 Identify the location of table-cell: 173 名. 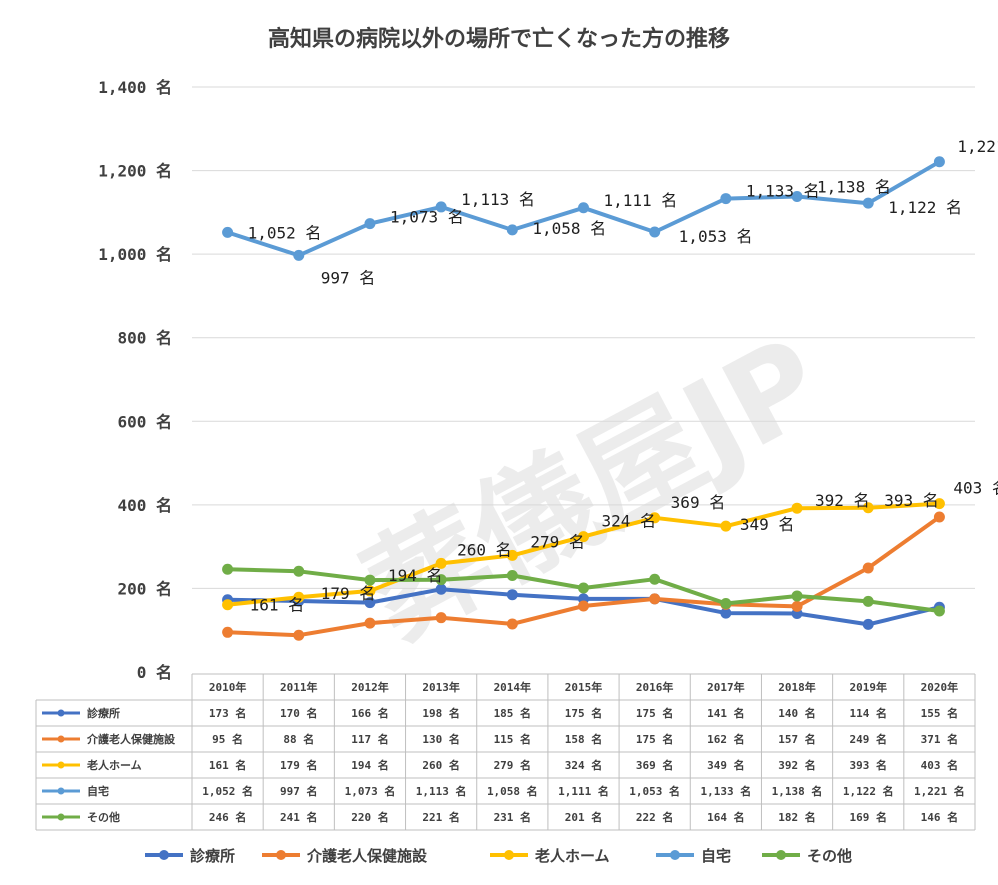
(228, 713).